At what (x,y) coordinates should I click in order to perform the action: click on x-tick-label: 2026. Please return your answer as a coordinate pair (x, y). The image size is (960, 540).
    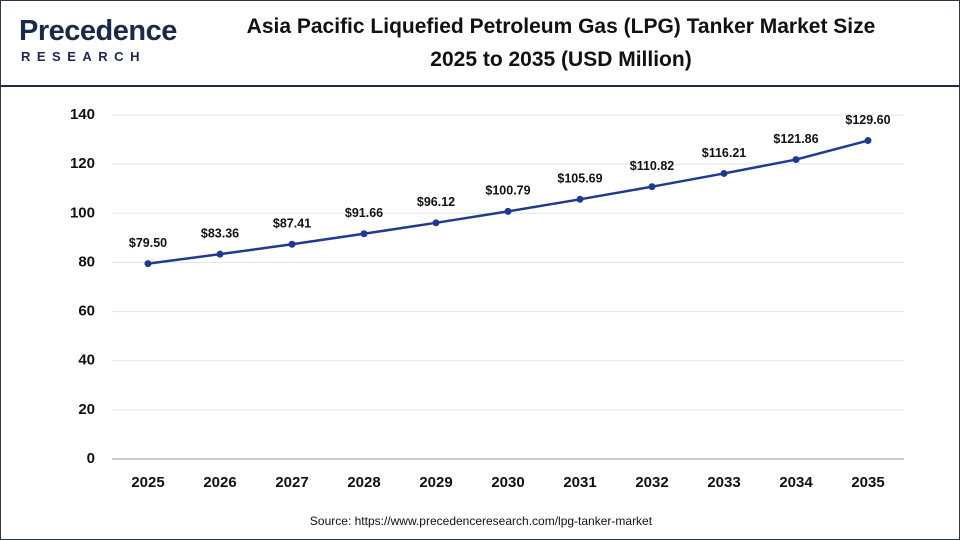
    Looking at the image, I should click on (219, 482).